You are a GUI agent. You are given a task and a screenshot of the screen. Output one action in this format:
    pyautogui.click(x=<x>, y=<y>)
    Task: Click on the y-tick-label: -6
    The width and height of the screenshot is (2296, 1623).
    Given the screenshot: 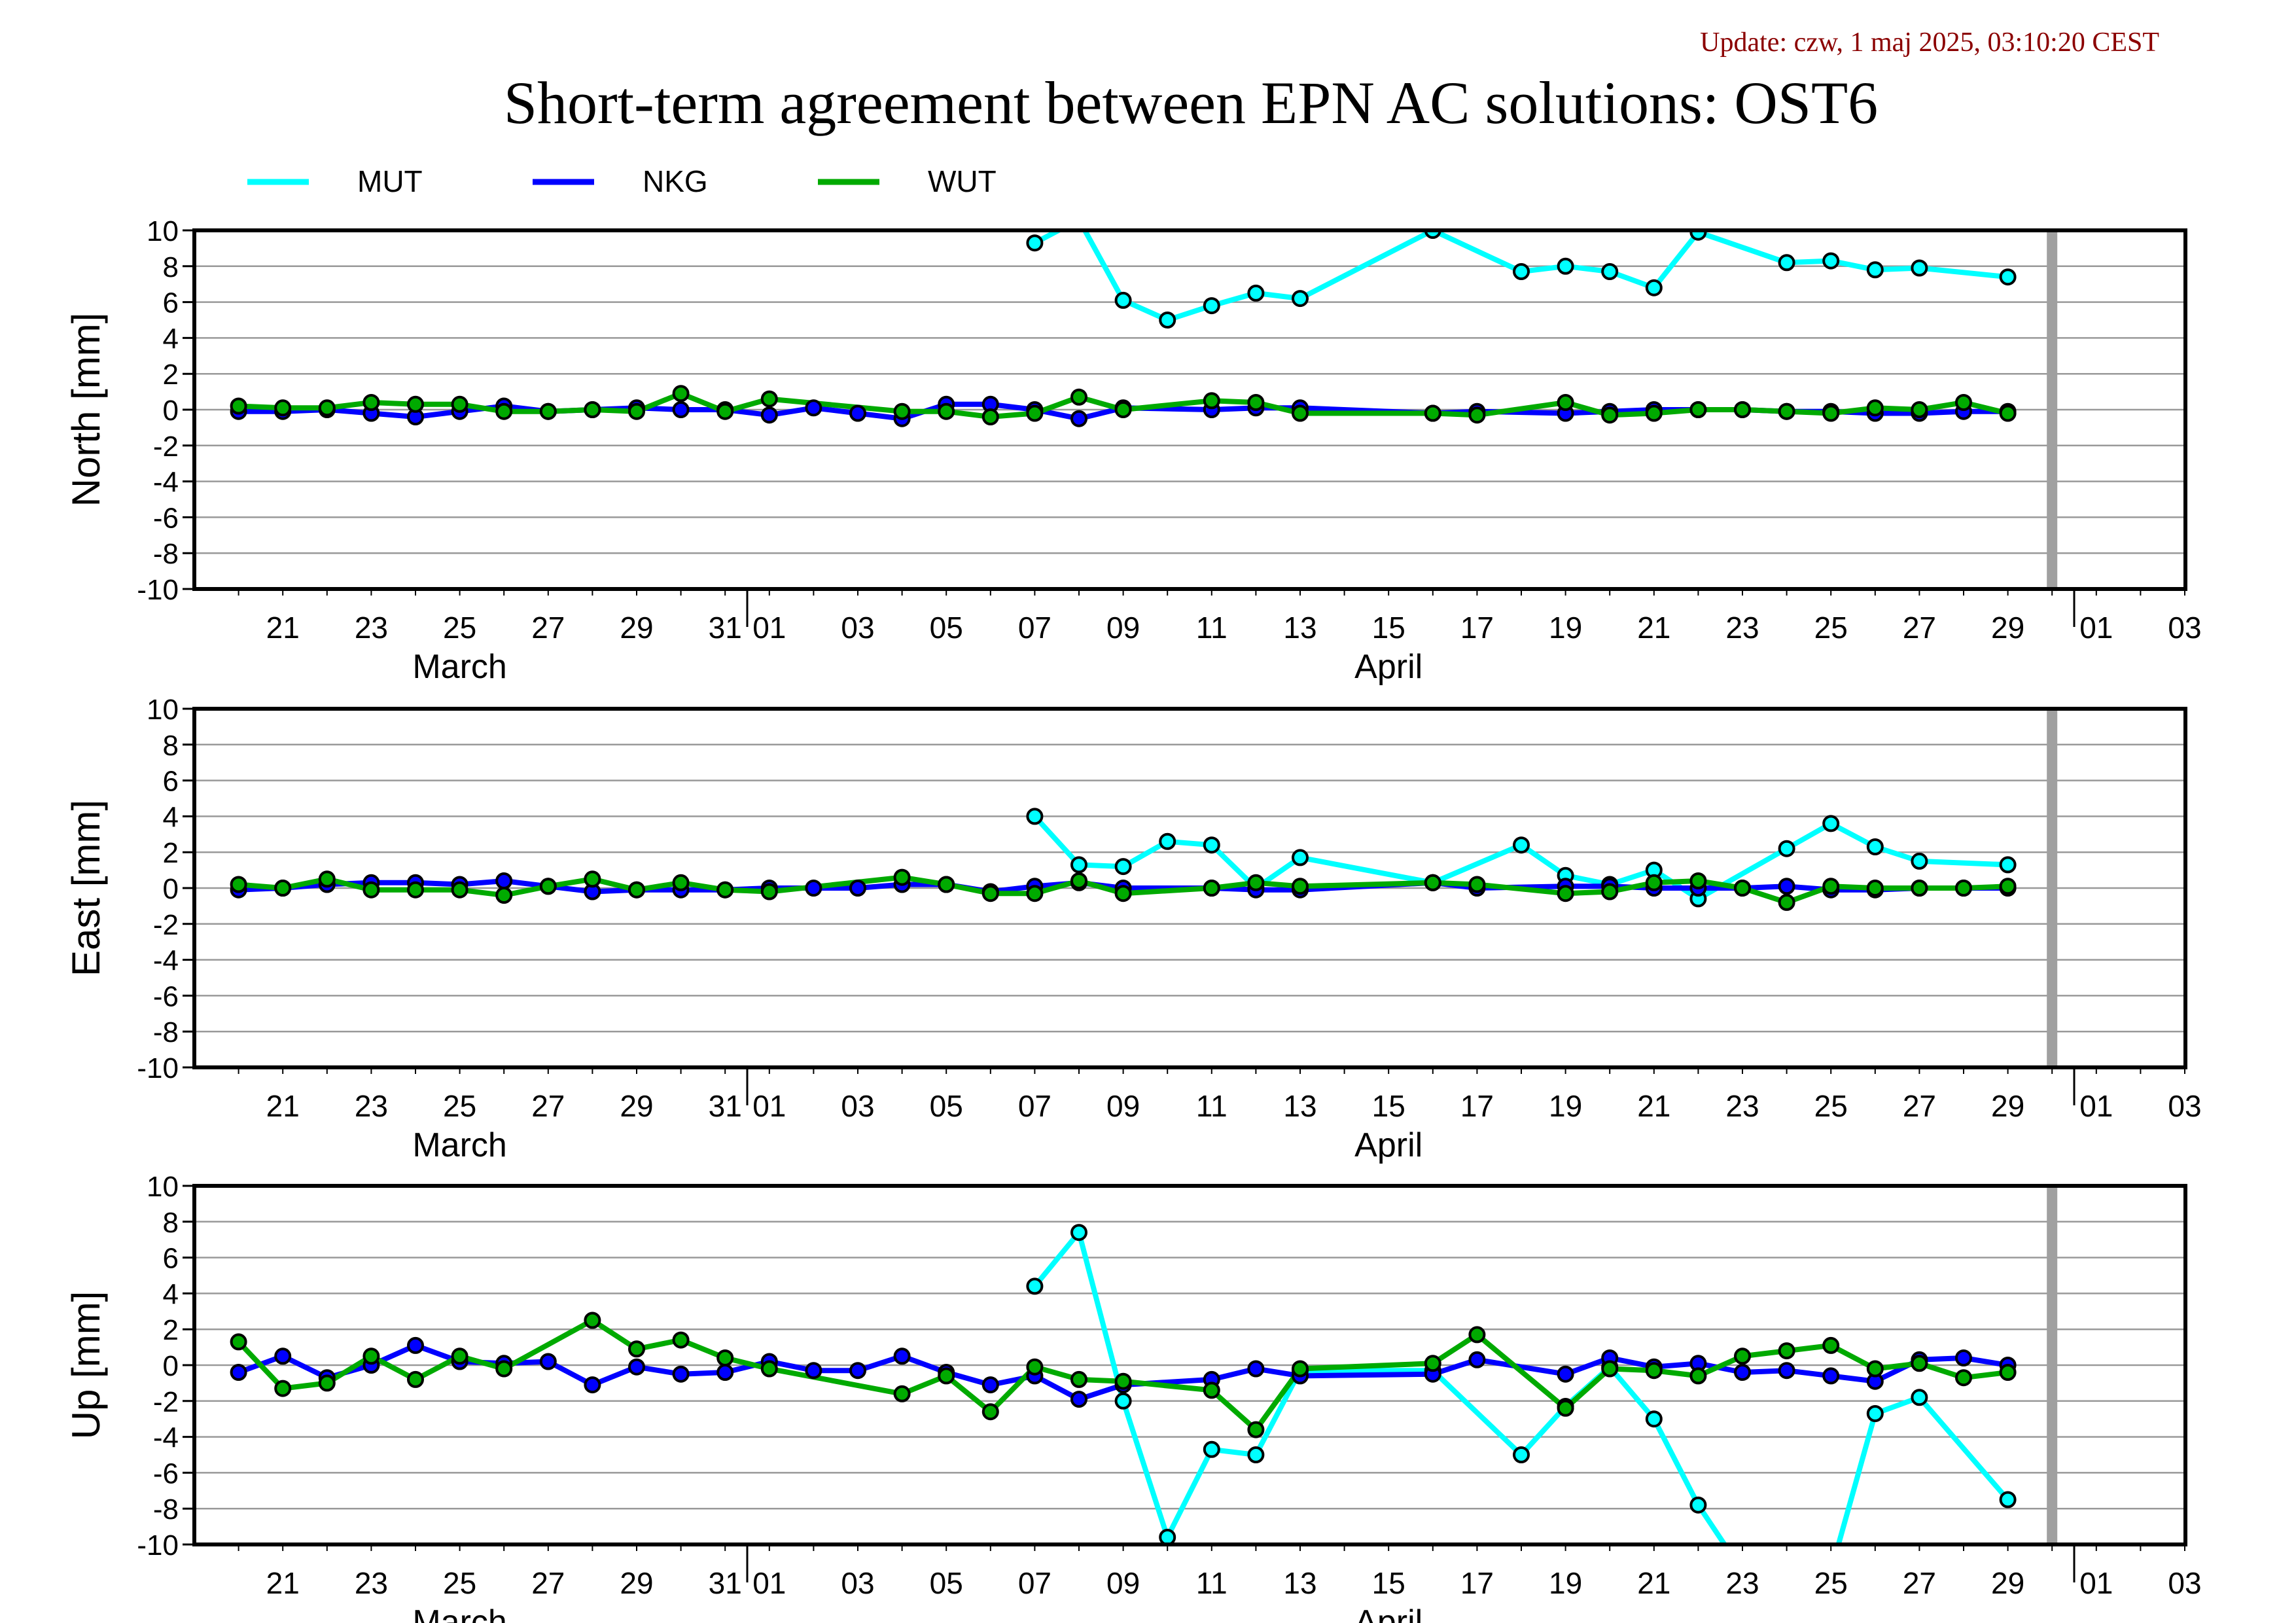 What is the action you would take?
    pyautogui.click(x=166, y=1473)
    